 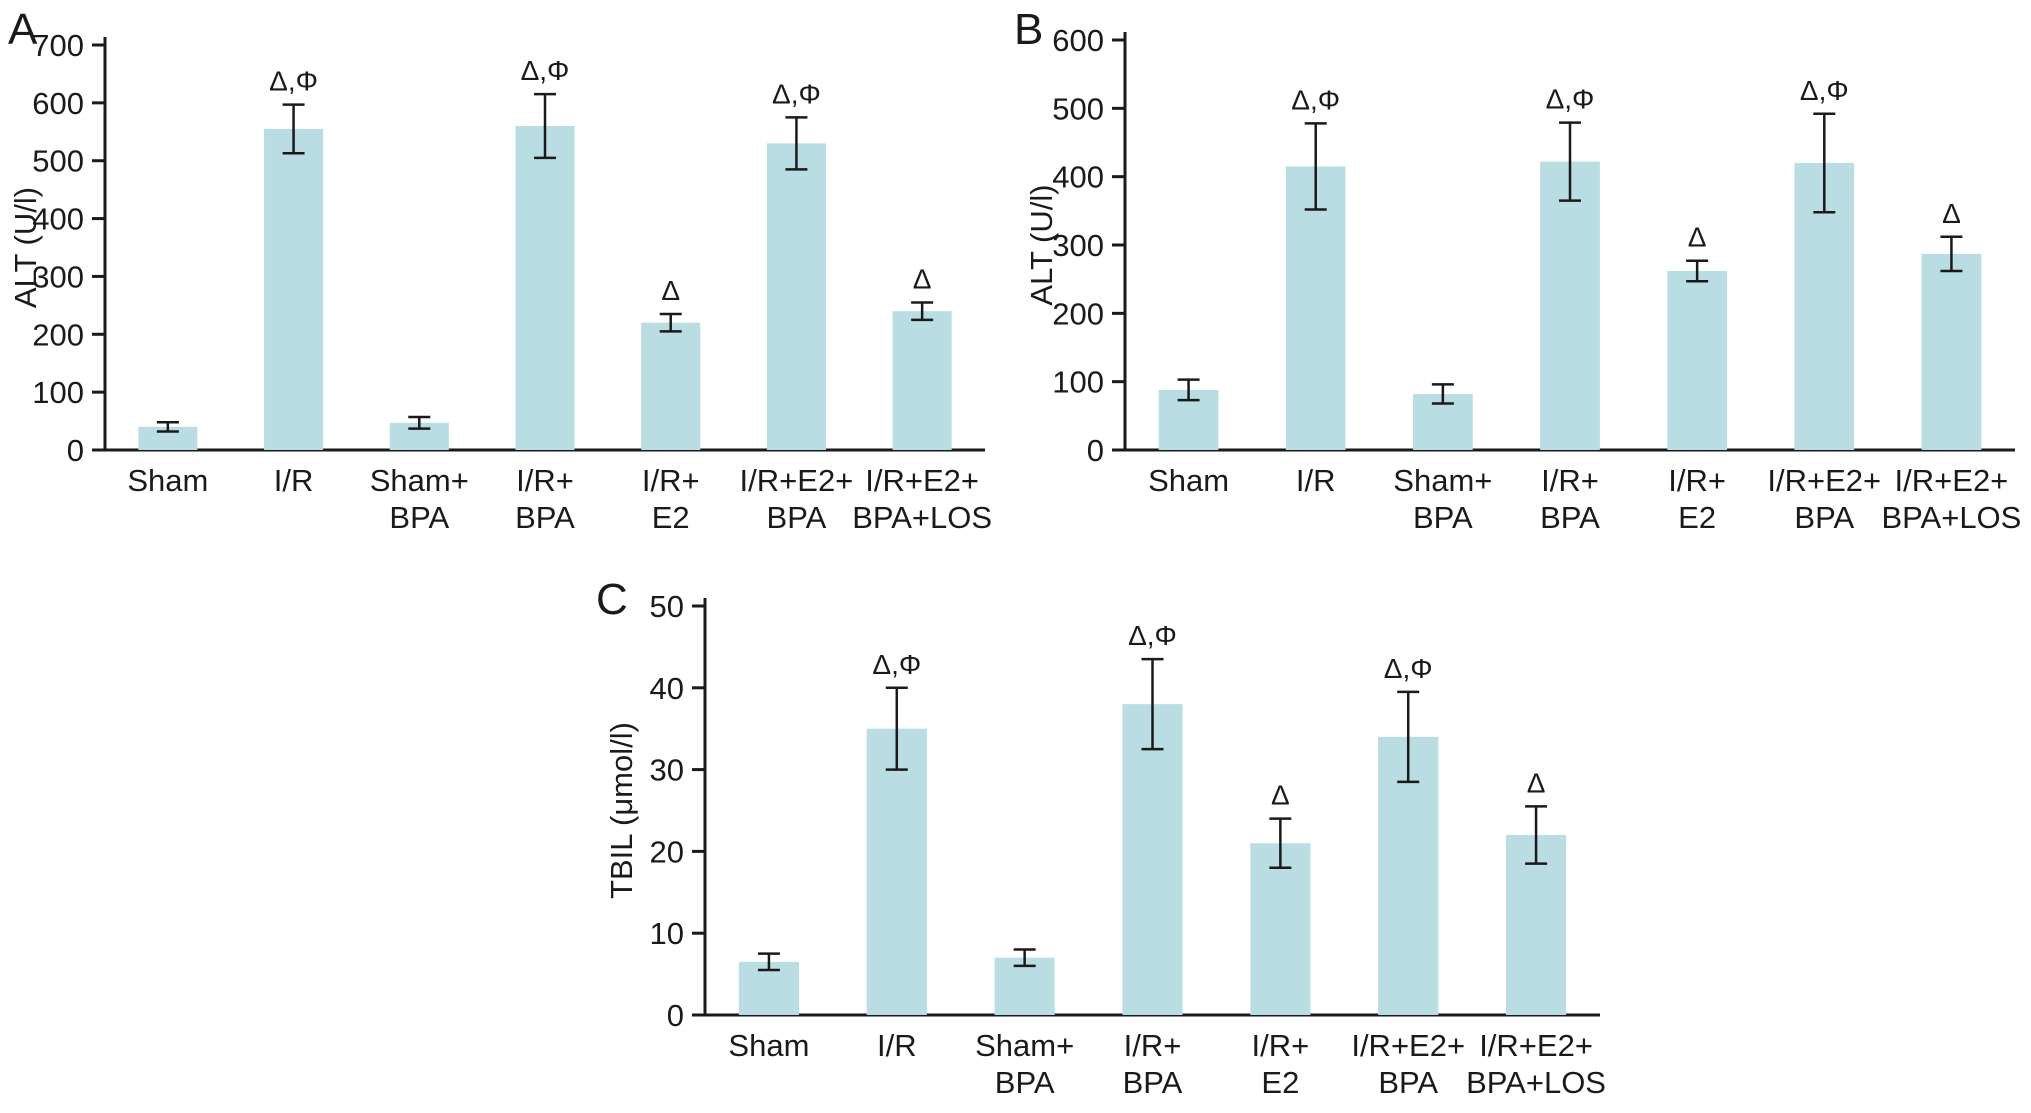 What do you see at coordinates (1697, 517) in the screenshot?
I see `category-label: E2` at bounding box center [1697, 517].